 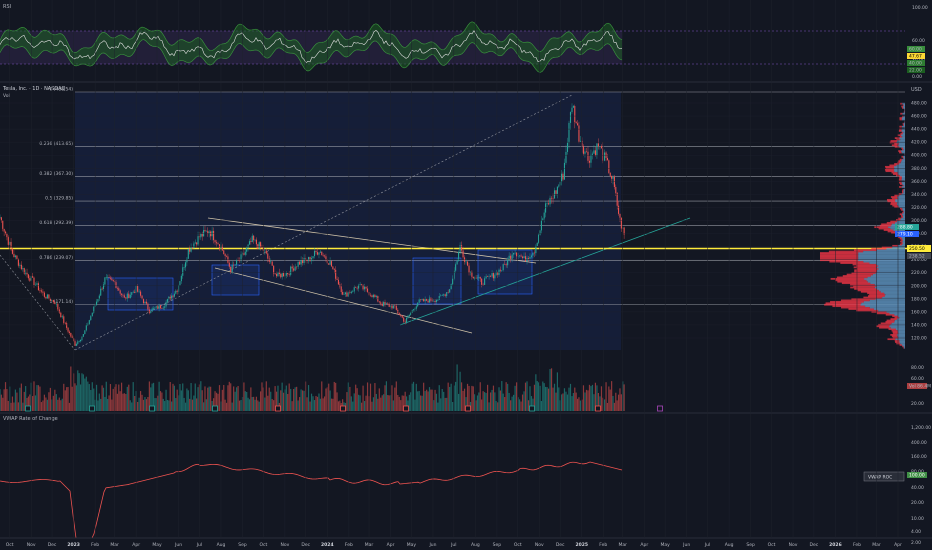 I want to click on descending-trendline-lower, so click(x=343, y=300).